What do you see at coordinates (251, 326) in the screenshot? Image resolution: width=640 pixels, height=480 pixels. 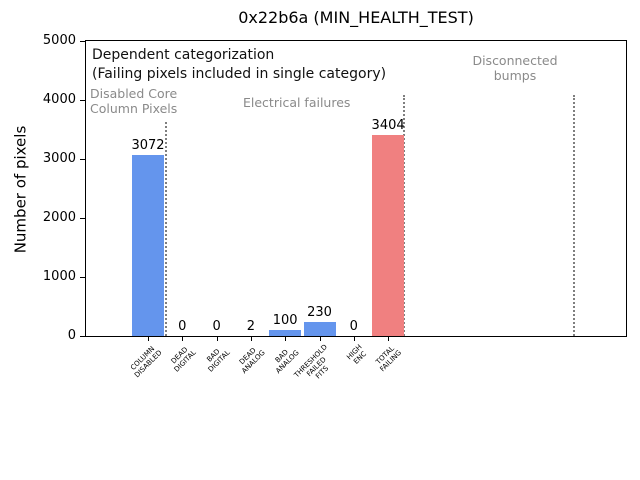 I see `bar-value-label-3: 2` at bounding box center [251, 326].